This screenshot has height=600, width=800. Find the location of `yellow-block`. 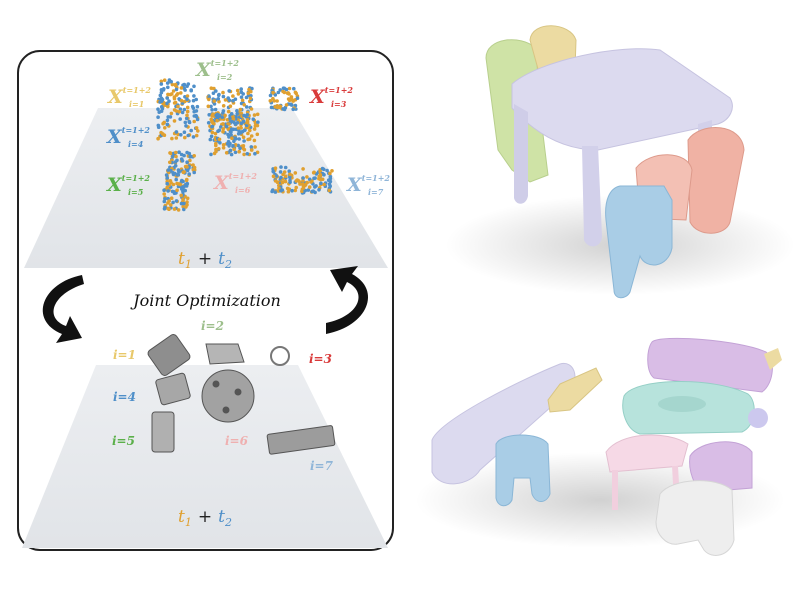

yellow-block is located at coordinates (575, 390).